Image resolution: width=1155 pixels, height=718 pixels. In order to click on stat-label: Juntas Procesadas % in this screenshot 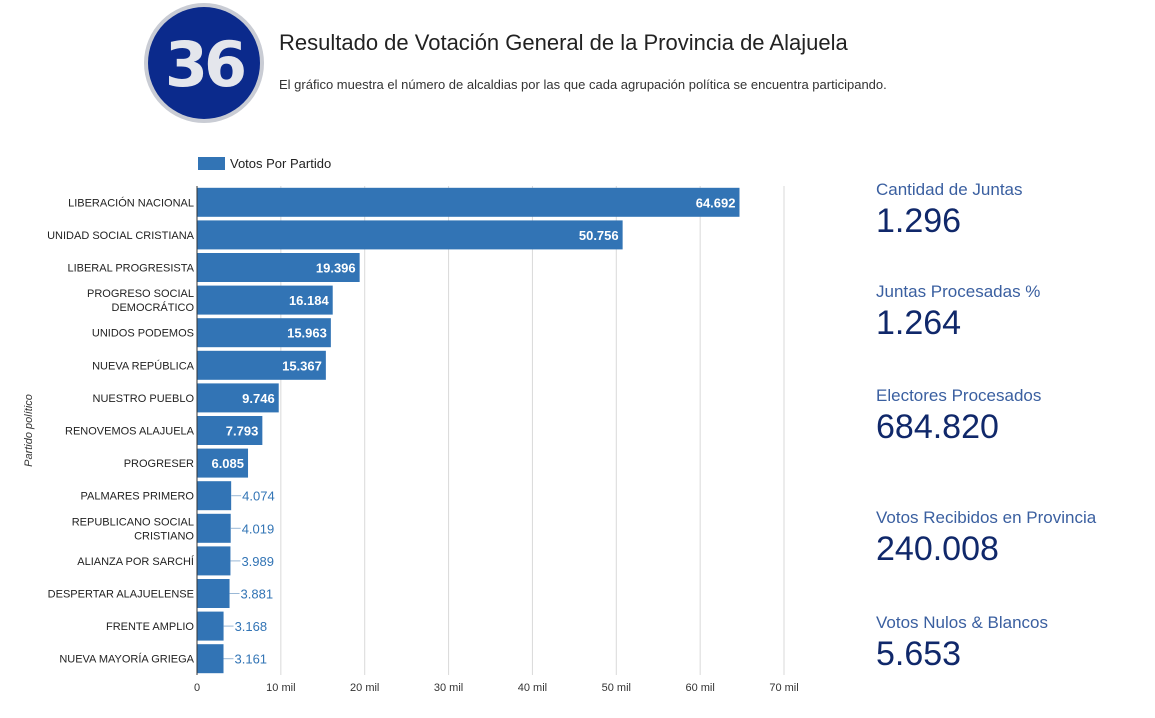, I will do `click(958, 291)`.